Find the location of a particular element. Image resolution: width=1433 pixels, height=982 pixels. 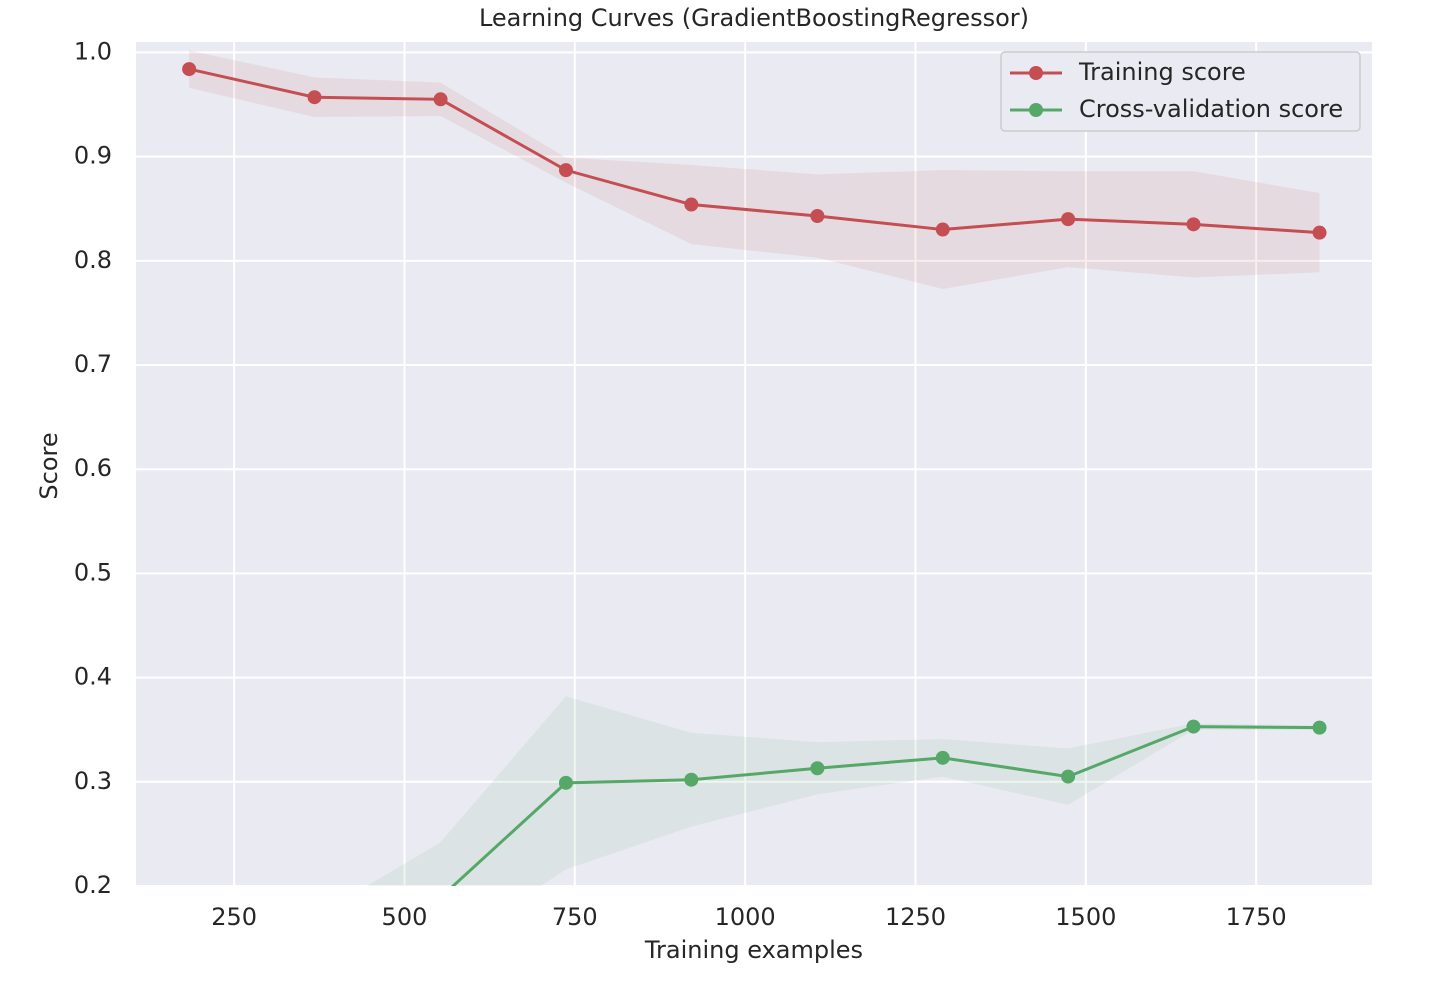

x-tick-label: 250 is located at coordinates (234, 917).